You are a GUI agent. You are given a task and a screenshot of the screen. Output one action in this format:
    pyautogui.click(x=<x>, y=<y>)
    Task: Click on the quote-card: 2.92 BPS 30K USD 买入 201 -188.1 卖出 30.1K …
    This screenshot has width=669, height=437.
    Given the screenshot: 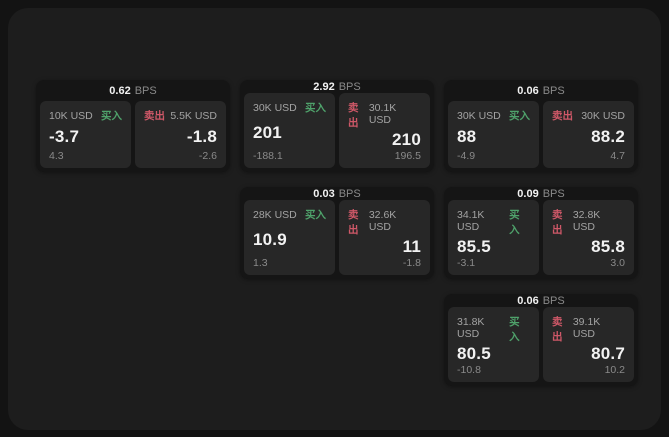 What is the action you would take?
    pyautogui.click(x=337, y=126)
    